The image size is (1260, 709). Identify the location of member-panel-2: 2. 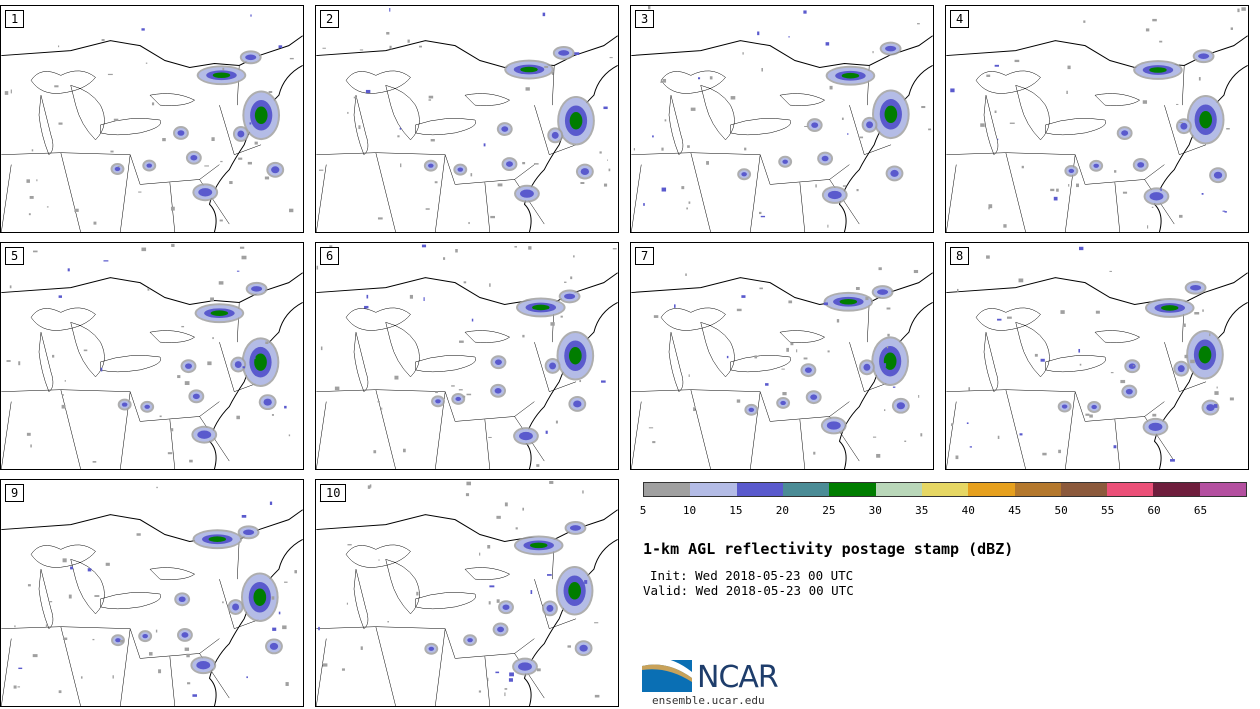
(467, 119).